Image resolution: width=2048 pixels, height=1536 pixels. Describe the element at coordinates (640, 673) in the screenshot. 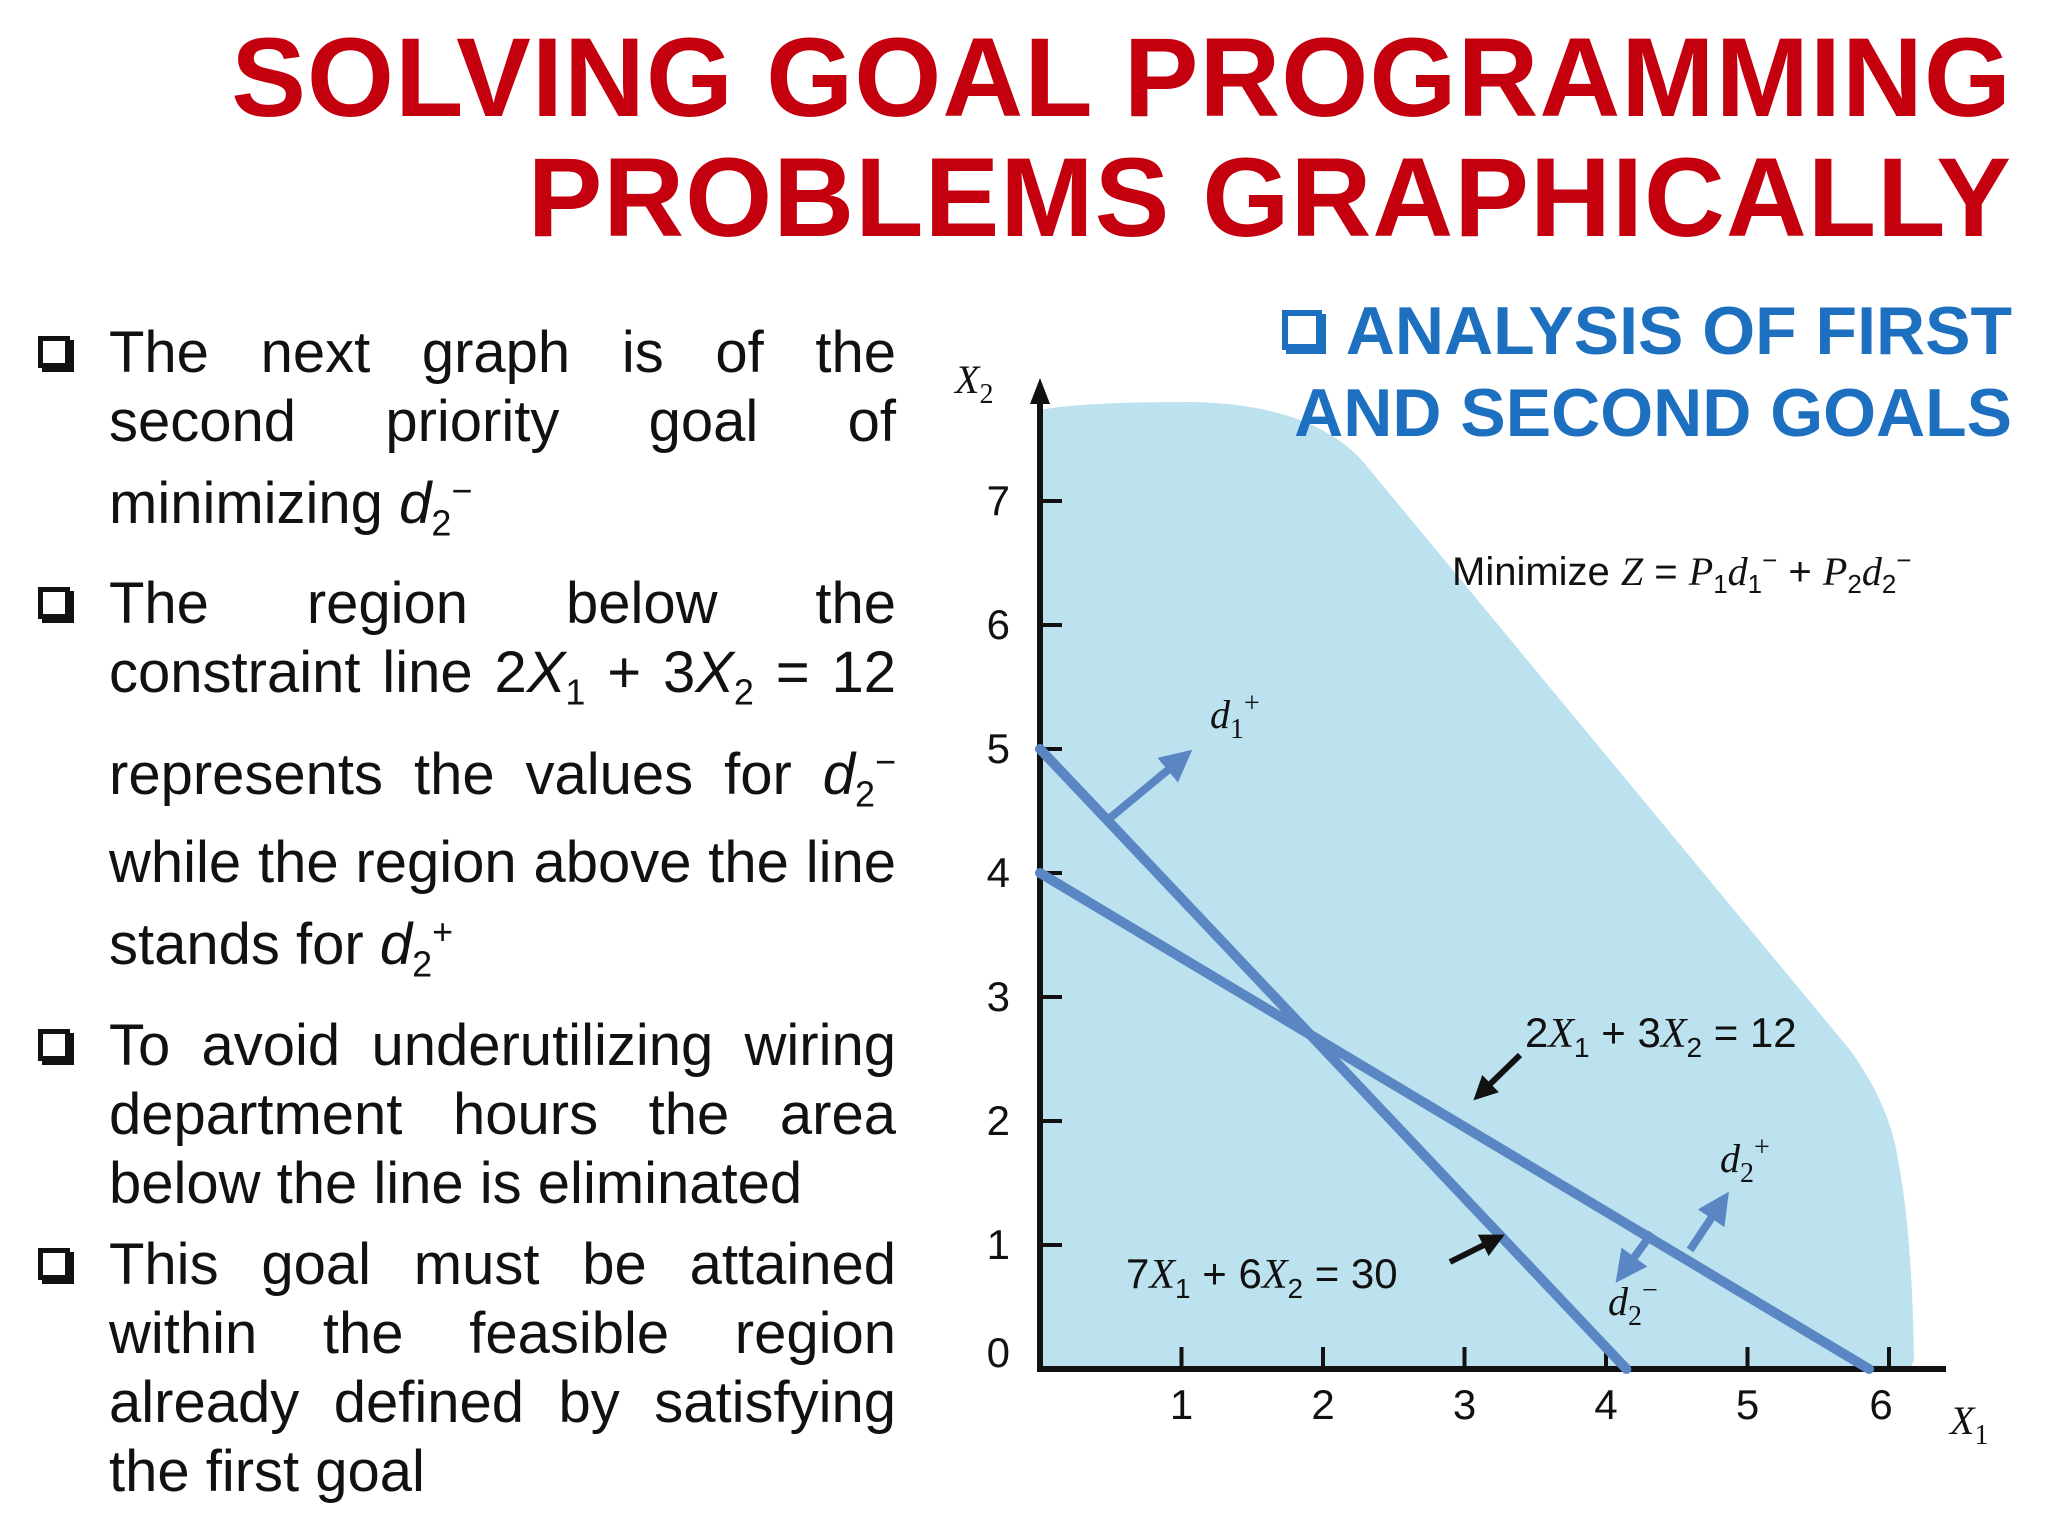

I see `bullet-2-text-b: + 3` at that location.